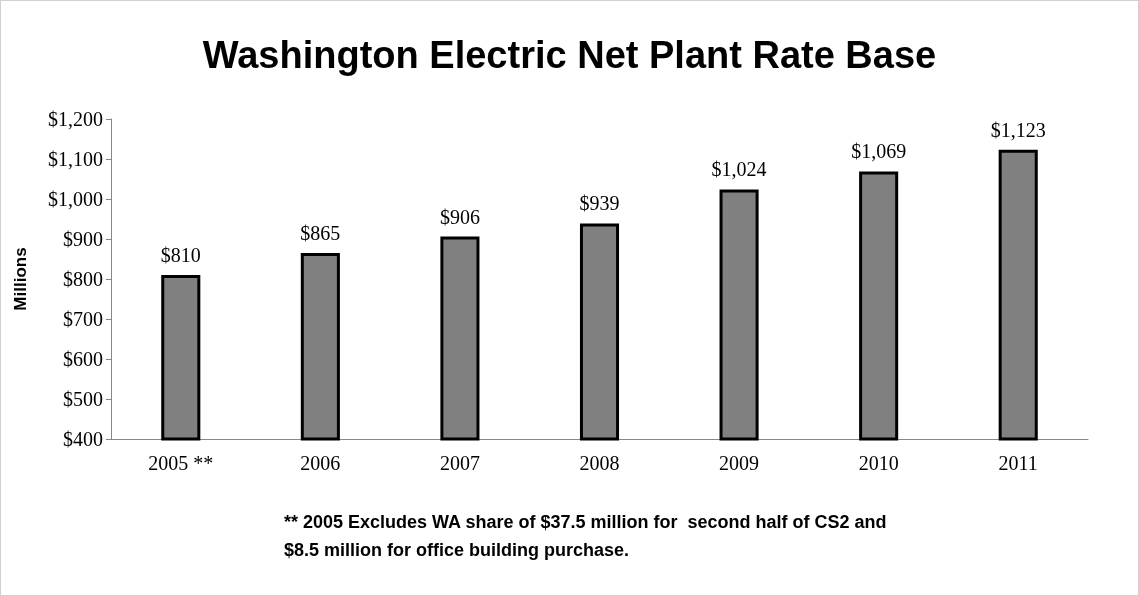 The image size is (1139, 596). I want to click on y-tick-label: $1,100, so click(75, 159).